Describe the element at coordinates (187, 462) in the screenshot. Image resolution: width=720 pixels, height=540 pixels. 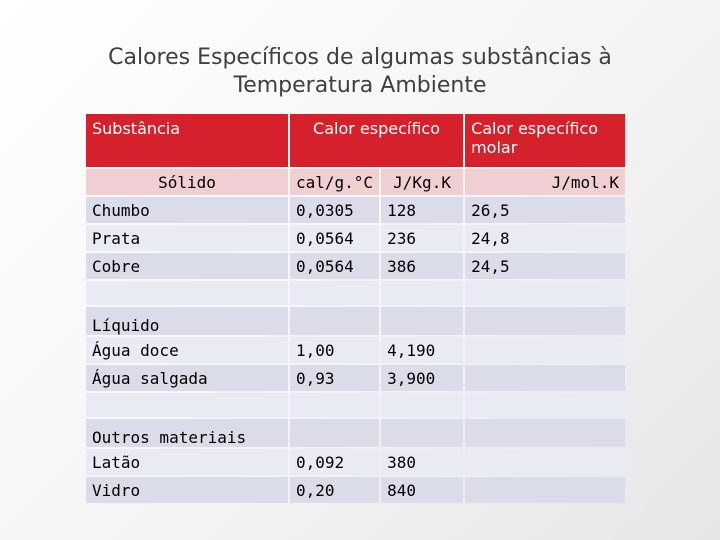
I see `substance-name: Latão` at that location.